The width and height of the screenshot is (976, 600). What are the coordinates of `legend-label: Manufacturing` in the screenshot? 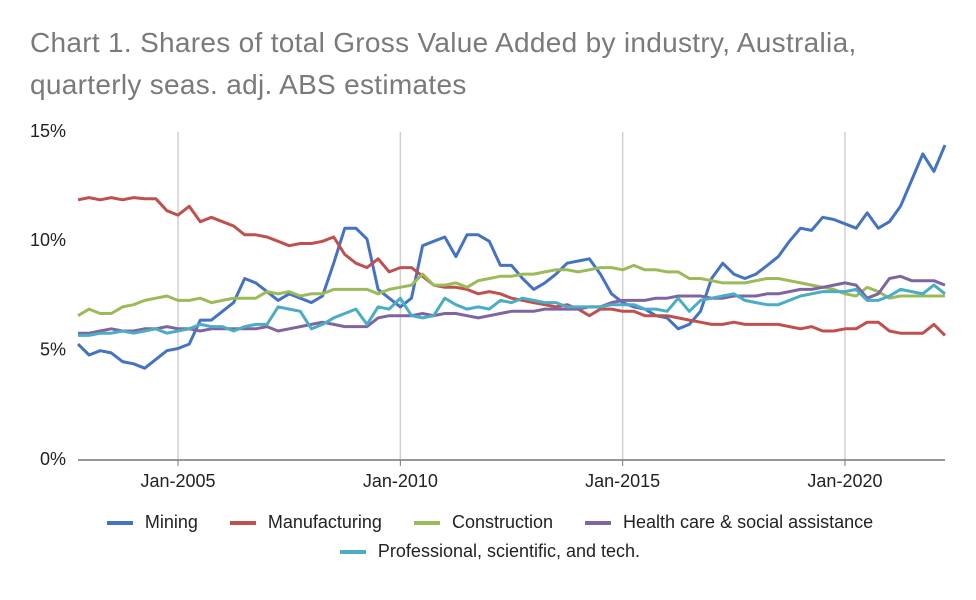 It's located at (324, 522).